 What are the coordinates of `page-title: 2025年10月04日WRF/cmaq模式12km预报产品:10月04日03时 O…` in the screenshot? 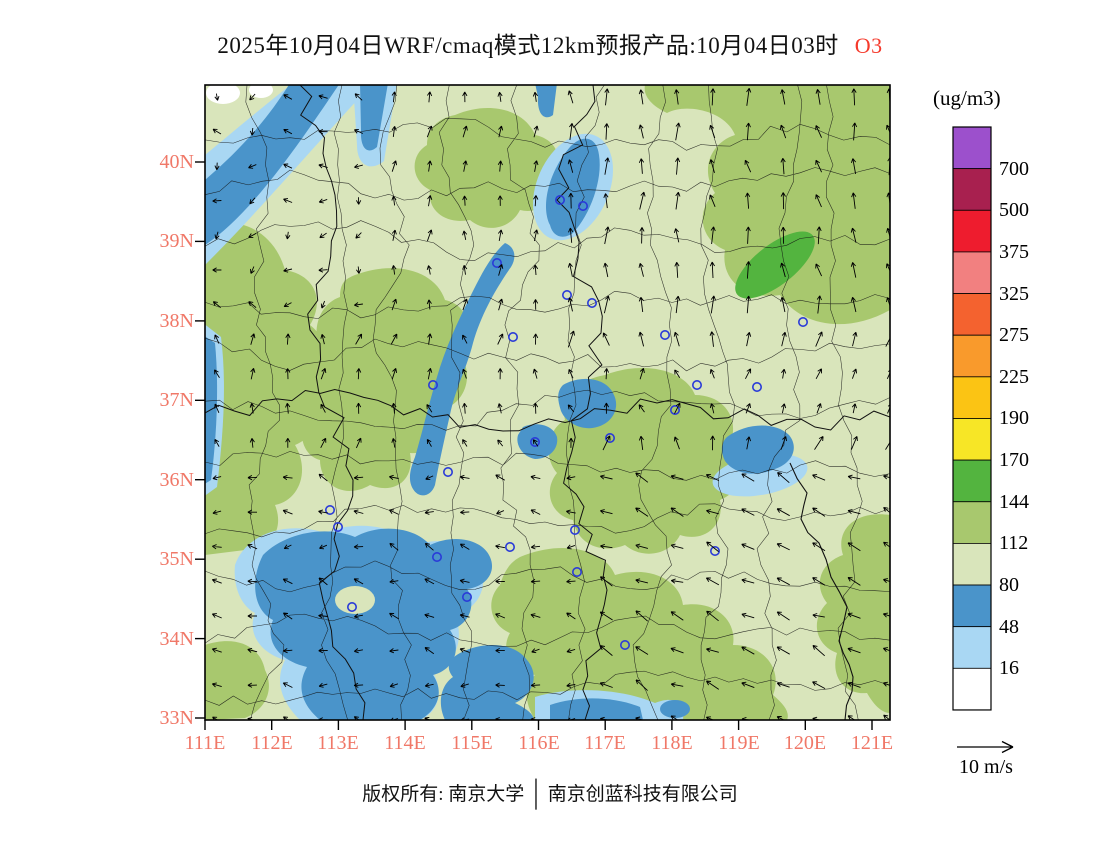 It's located at (550, 43).